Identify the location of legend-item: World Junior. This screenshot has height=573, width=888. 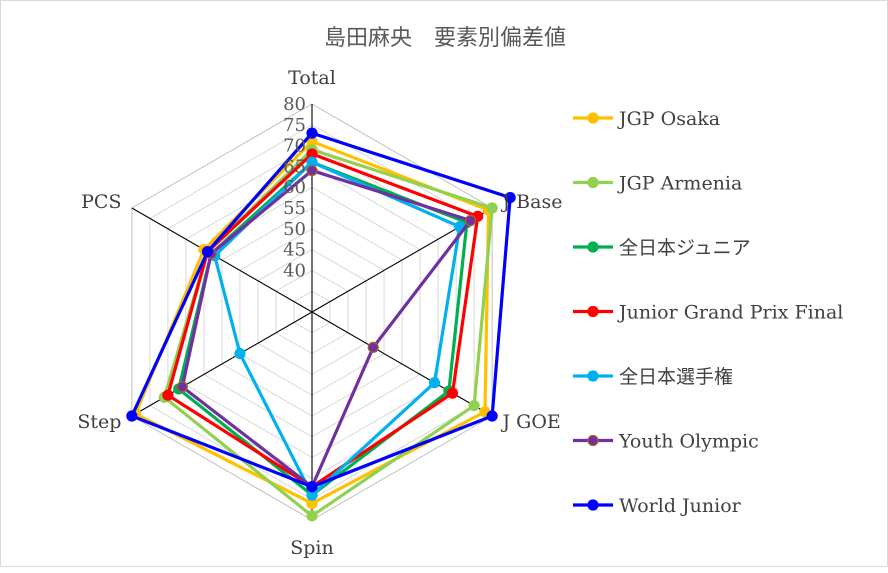
(657, 506).